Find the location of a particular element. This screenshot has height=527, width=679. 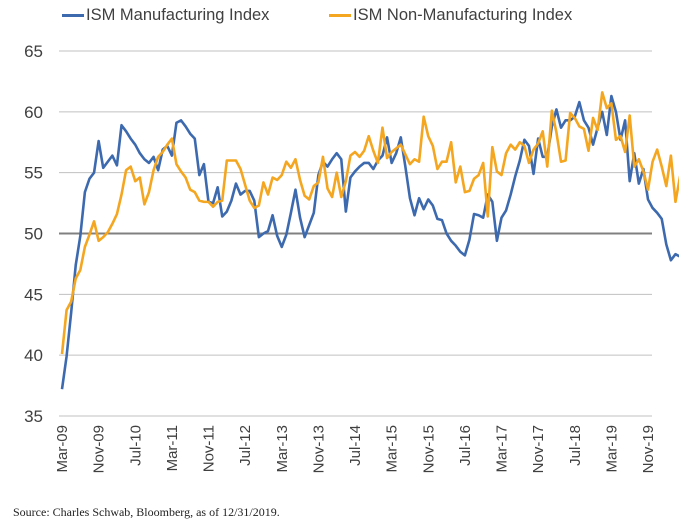

x-tick-label: Nov-11 is located at coordinates (209, 448).